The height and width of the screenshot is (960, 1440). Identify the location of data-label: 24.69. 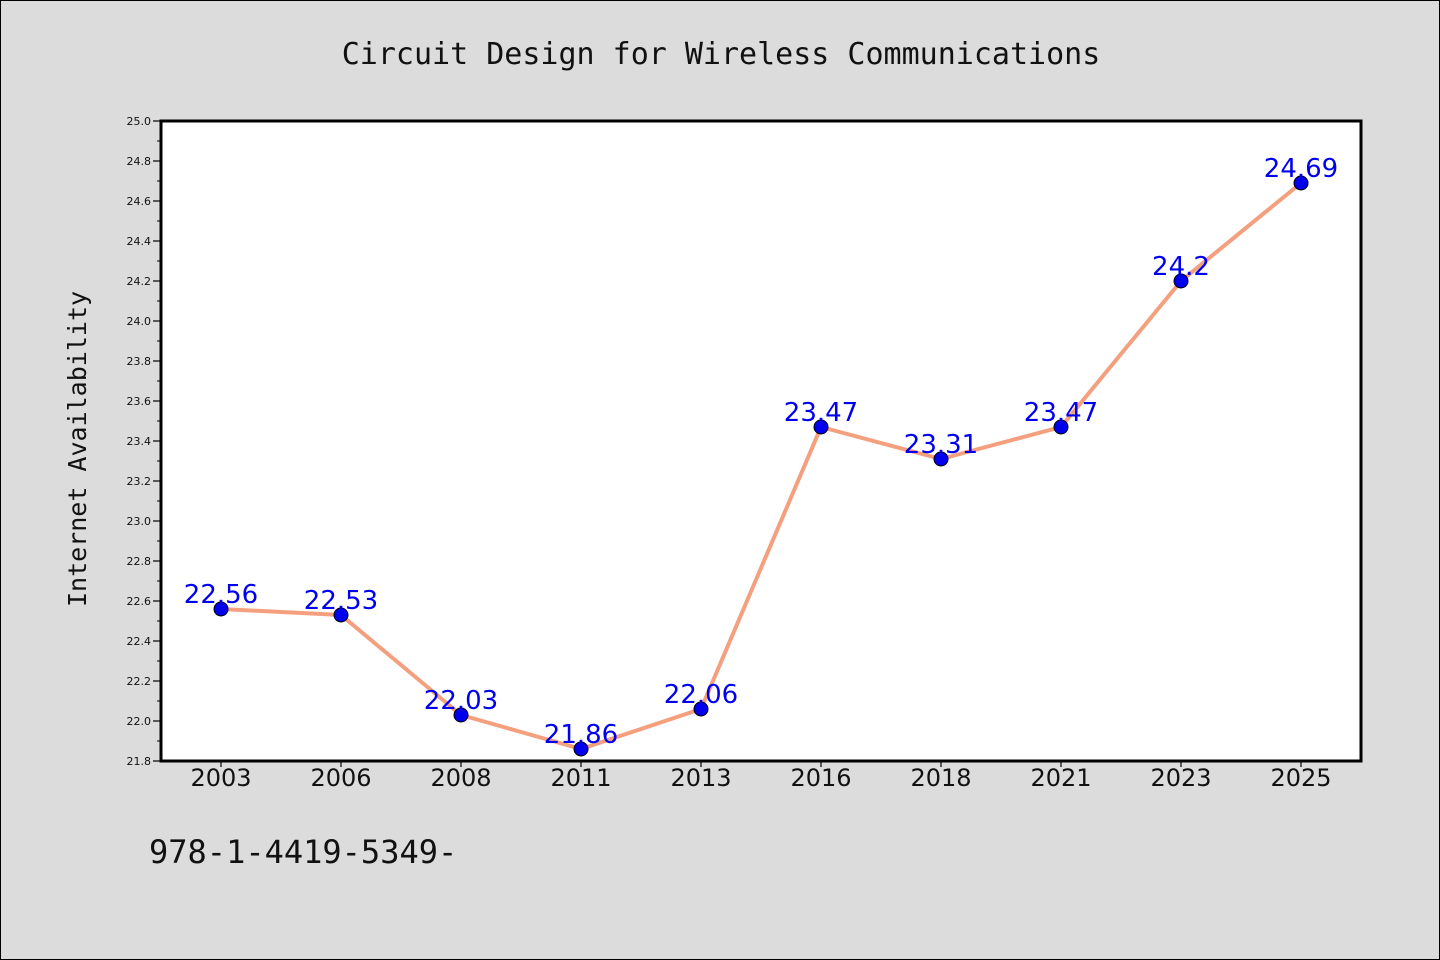
(1301, 169).